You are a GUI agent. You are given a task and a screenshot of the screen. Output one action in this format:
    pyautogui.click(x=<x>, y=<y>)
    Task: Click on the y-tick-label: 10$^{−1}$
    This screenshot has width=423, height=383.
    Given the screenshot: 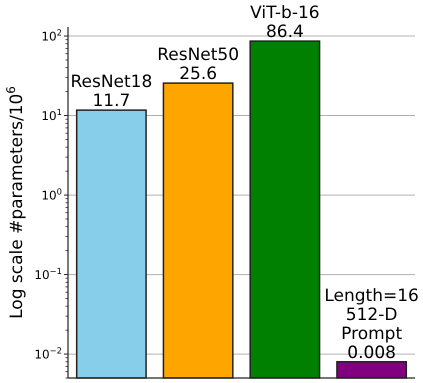 What is the action you would take?
    pyautogui.click(x=48, y=274)
    